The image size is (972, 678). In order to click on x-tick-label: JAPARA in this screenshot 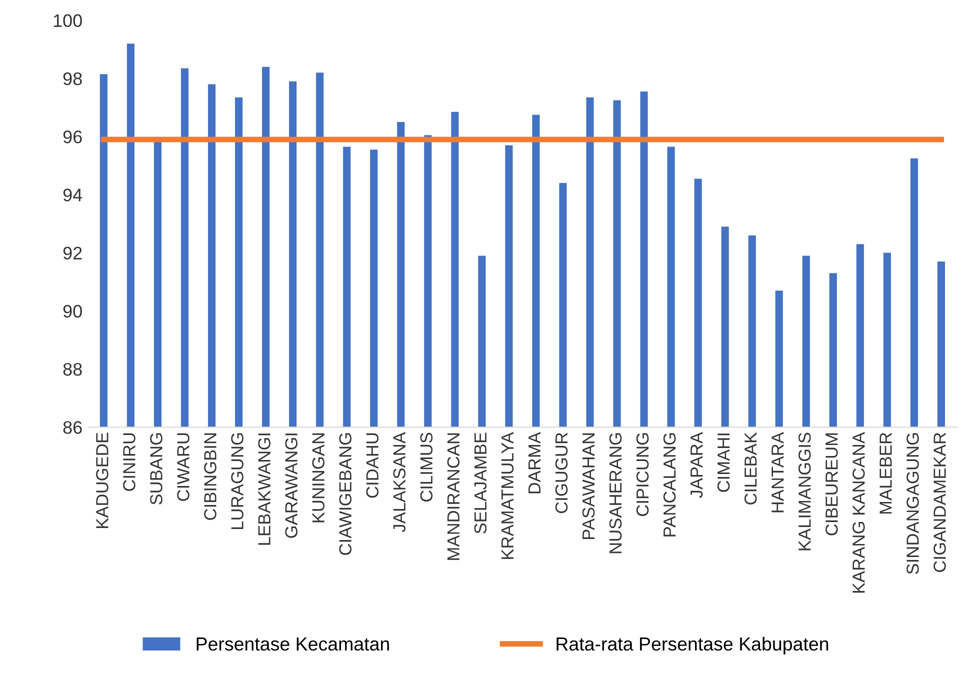, I will do `click(696, 465)`.